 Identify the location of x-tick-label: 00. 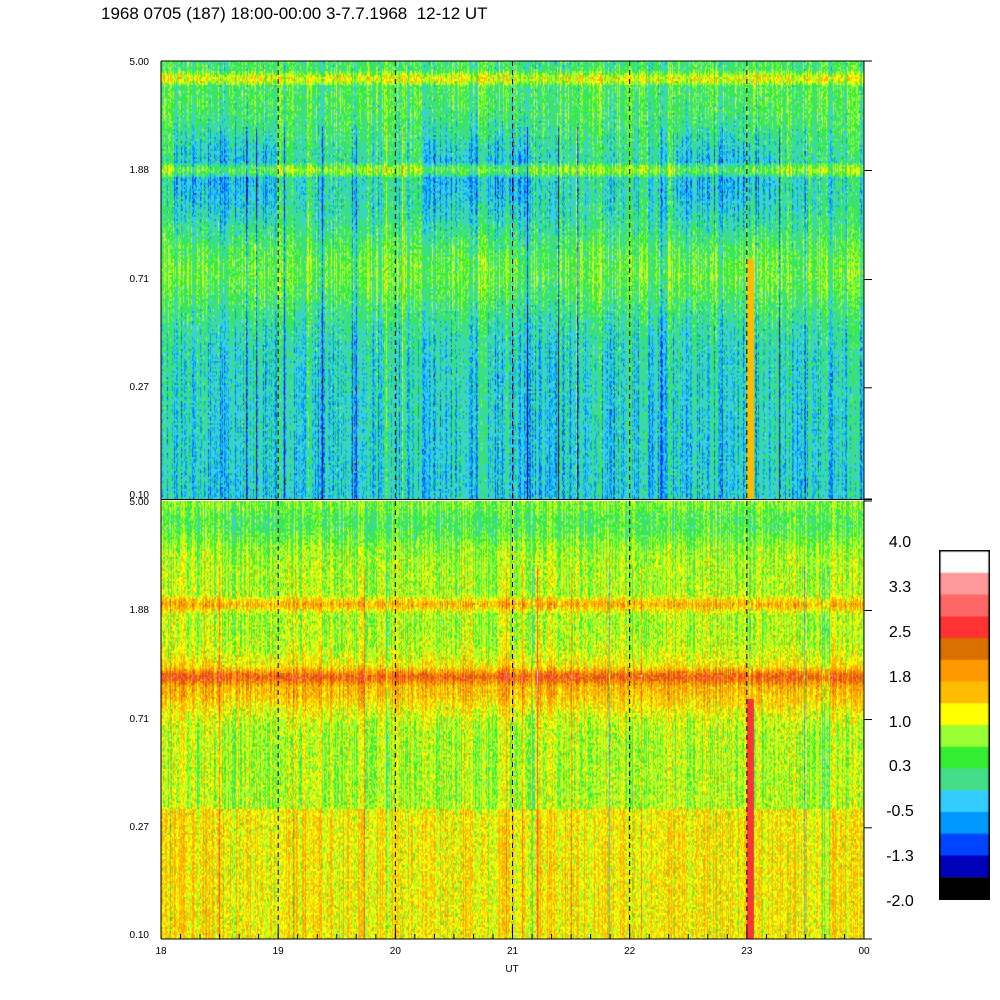
(864, 951).